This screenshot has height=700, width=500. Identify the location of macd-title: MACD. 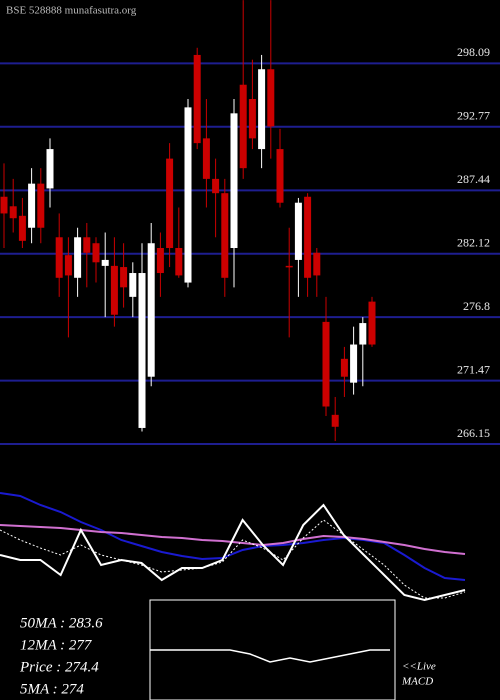
(417, 682).